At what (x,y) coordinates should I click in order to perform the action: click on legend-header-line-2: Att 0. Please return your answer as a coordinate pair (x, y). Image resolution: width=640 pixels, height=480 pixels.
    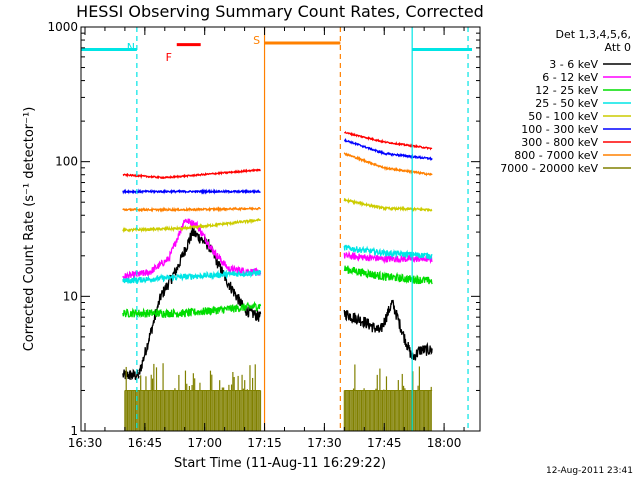
    Looking at the image, I should click on (618, 47).